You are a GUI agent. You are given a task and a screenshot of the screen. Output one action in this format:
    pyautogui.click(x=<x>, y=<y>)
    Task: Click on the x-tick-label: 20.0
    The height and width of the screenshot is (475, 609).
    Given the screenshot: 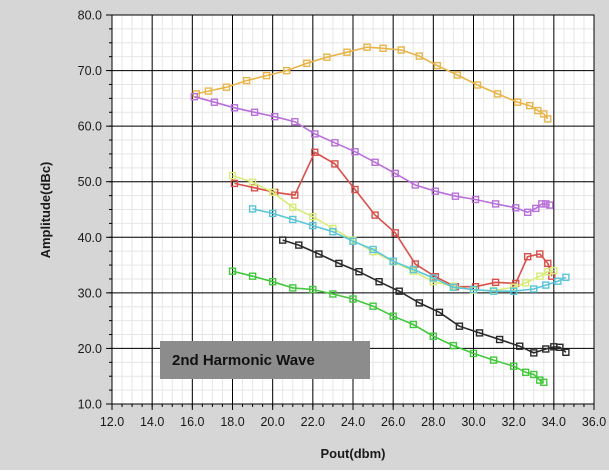 What is the action you would take?
    pyautogui.click(x=272, y=422)
    